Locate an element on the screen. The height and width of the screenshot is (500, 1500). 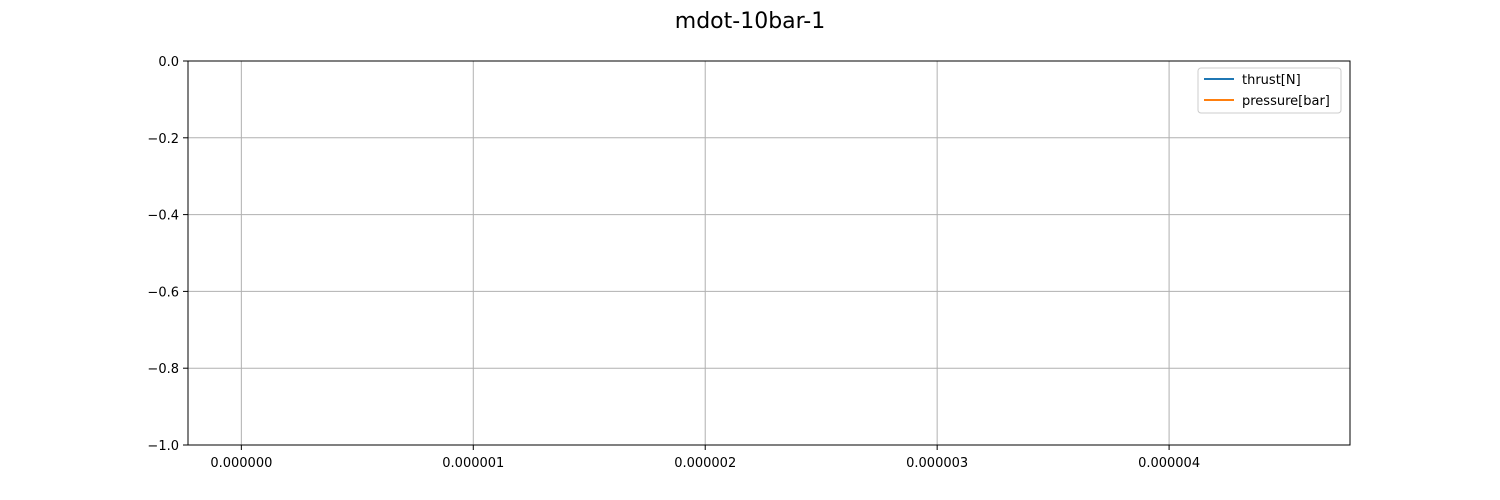
legend: thrust[N] pressure[bar] is located at coordinates (1269, 90).